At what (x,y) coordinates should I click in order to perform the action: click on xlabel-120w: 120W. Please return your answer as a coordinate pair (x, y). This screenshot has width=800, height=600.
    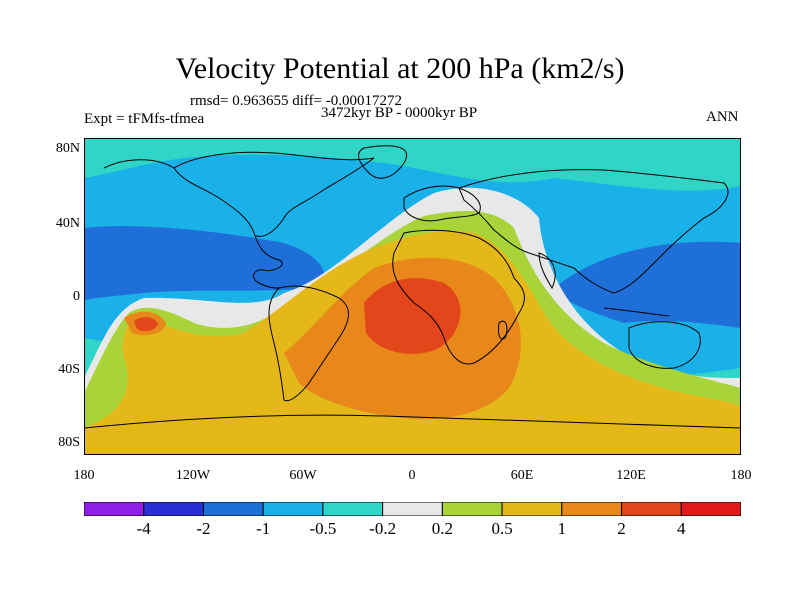
    Looking at the image, I should click on (193, 475).